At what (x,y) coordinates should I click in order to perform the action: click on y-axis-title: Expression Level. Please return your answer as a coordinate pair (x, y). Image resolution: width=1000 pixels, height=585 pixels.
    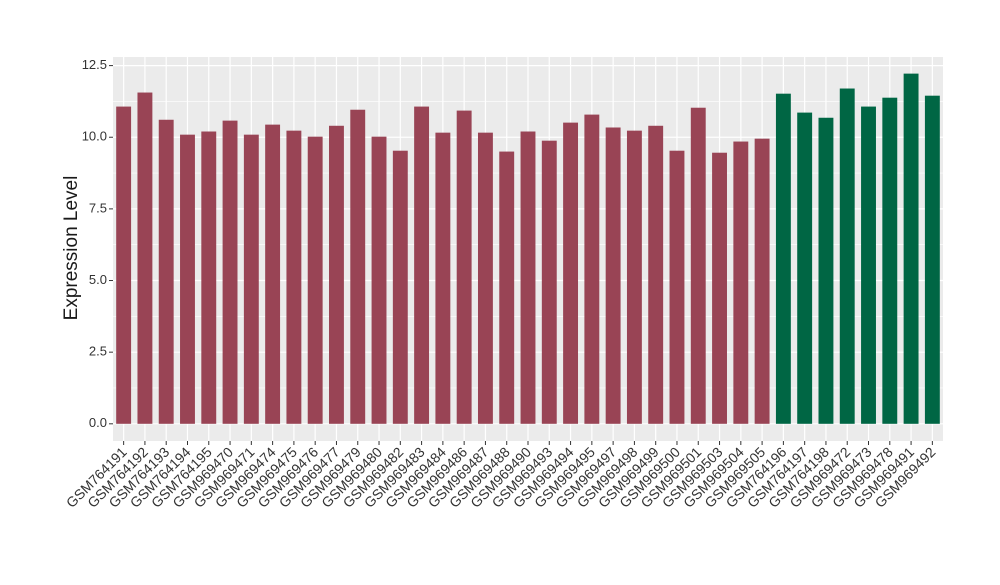
    Looking at the image, I should click on (71, 248).